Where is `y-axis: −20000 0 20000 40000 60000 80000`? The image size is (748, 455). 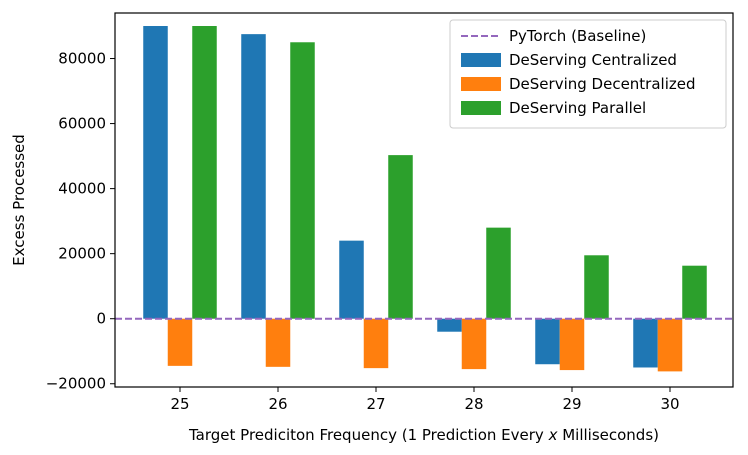 y-axis: −20000 0 20000 40000 60000 80000 is located at coordinates (80, 221).